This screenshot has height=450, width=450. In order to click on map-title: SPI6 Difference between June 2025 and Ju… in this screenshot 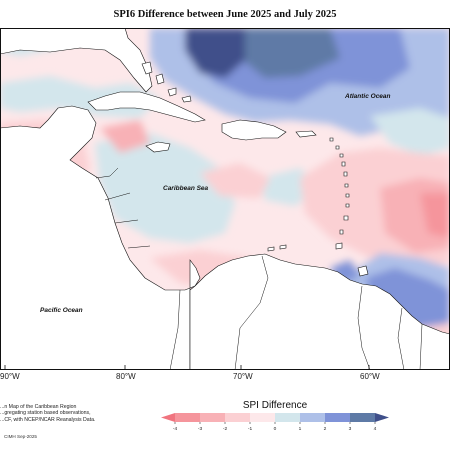, I will do `click(225, 14)`.